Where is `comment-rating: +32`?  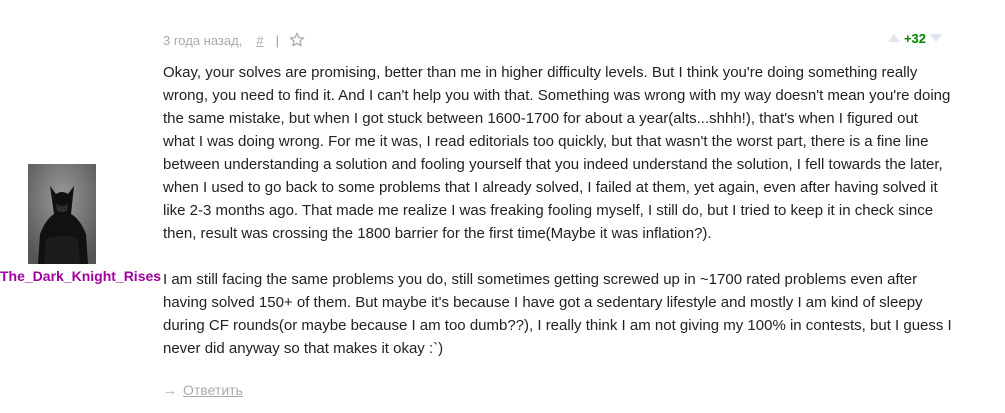 comment-rating: +32 is located at coordinates (914, 38).